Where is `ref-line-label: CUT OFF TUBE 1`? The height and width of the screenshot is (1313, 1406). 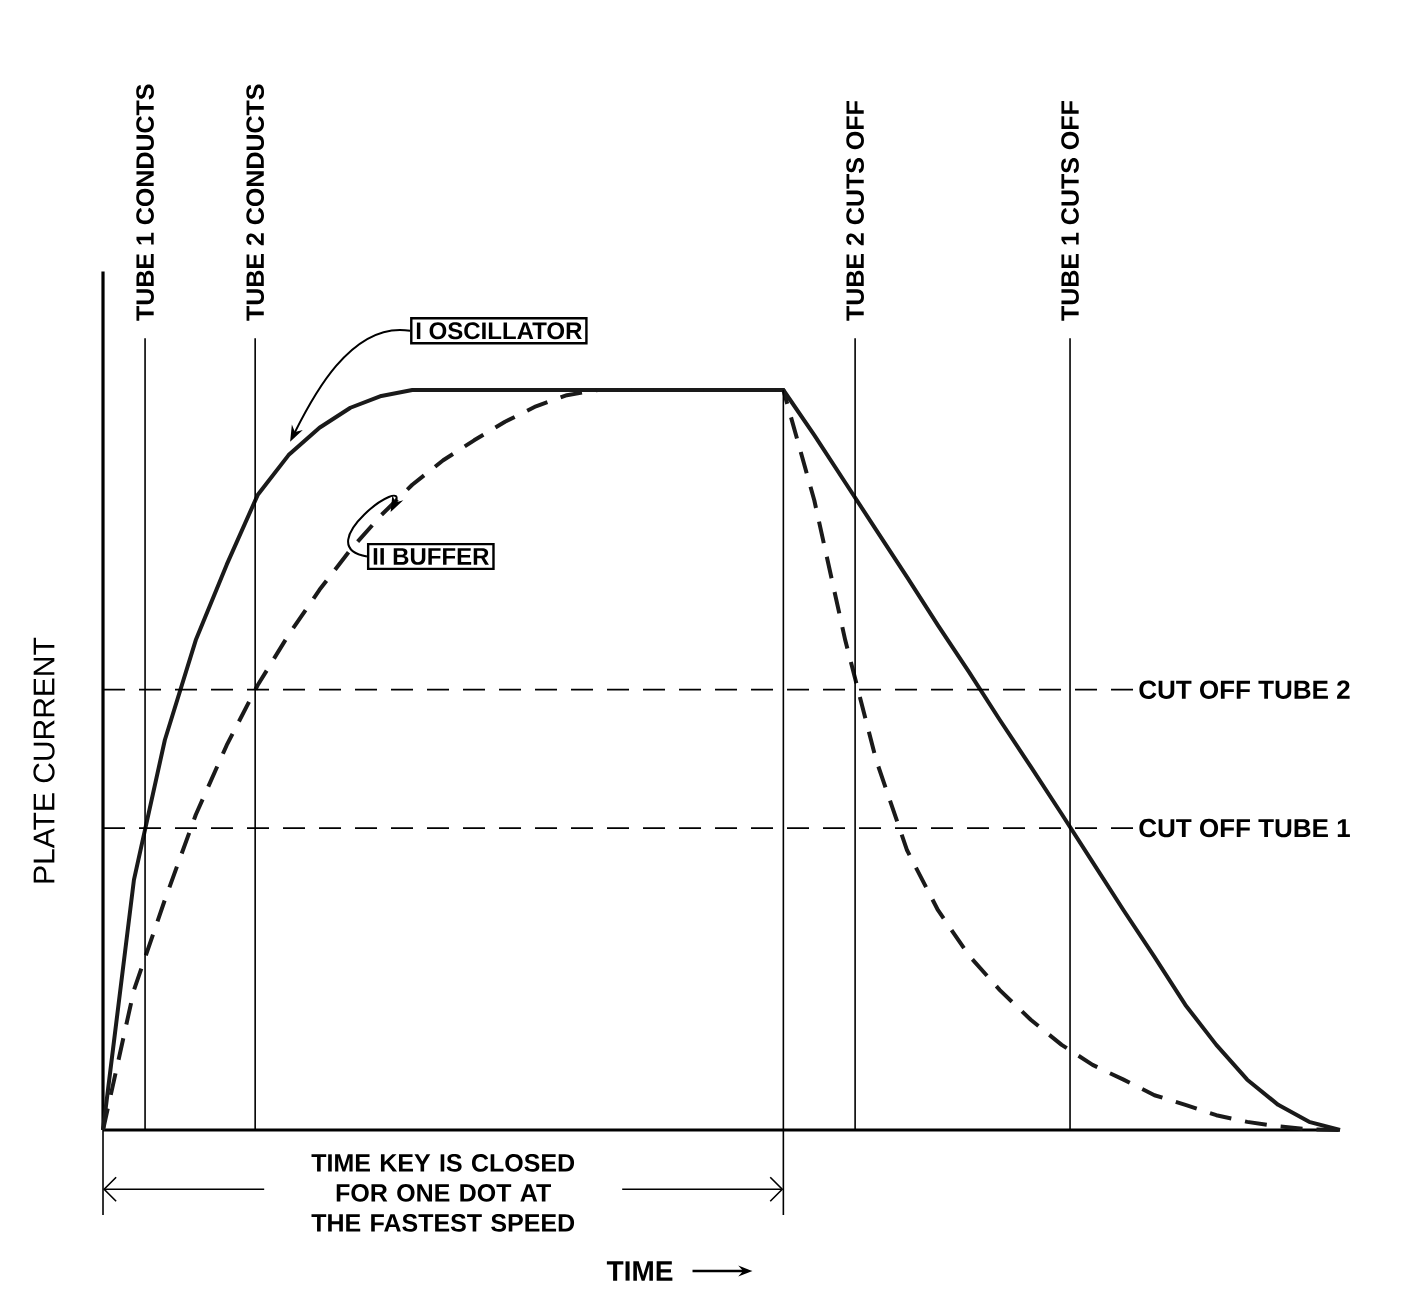
ref-line-label: CUT OFF TUBE 1 is located at coordinates (1244, 828).